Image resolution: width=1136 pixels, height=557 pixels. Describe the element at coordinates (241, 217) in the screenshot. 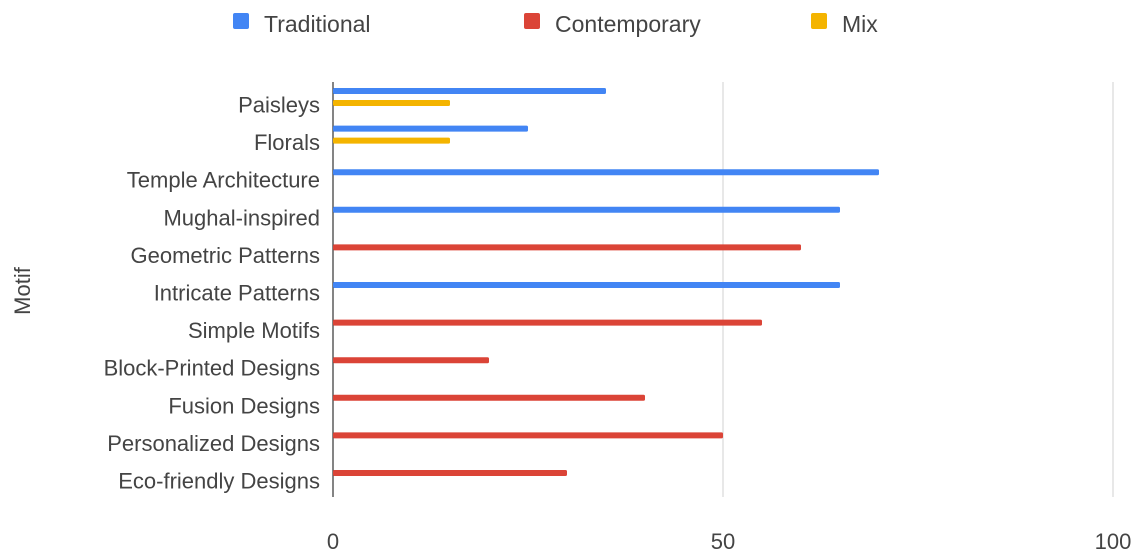

I see `category-label-mughal-inspired: Mughal-inspired` at that location.